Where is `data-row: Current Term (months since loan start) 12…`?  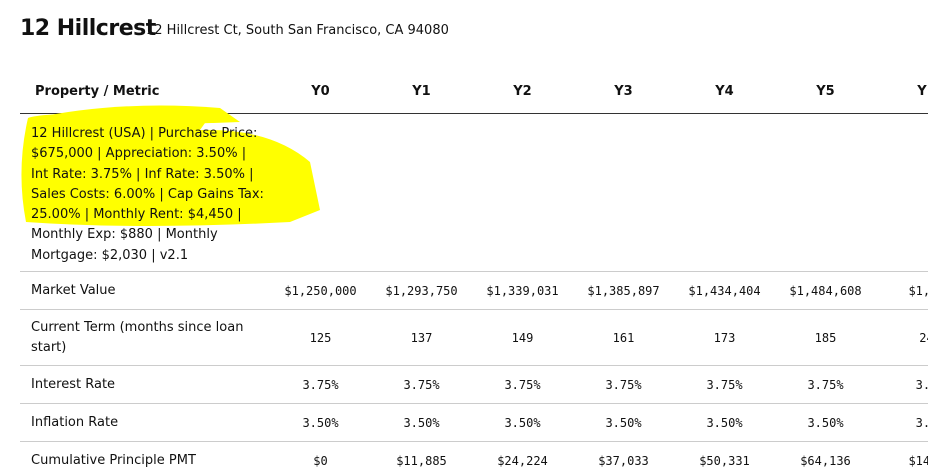
data-row: Current Term (months since loan start) 12… is located at coordinates (474, 337).